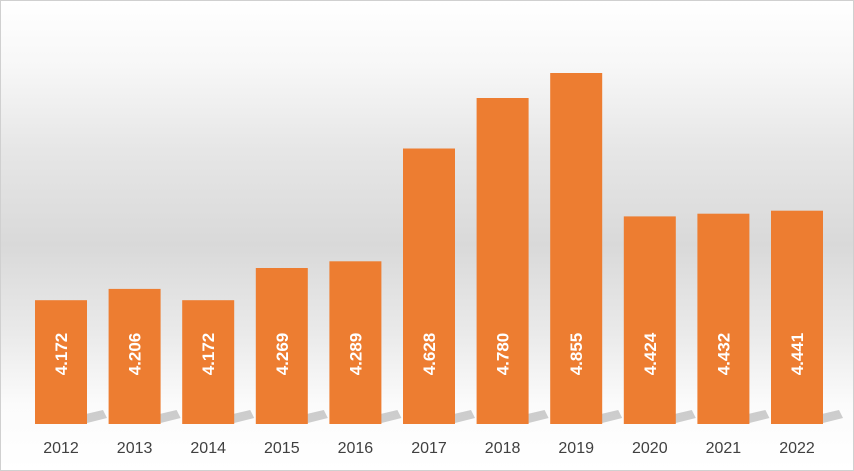 This screenshot has height=471, width=854. I want to click on bar-2022, so click(797, 317).